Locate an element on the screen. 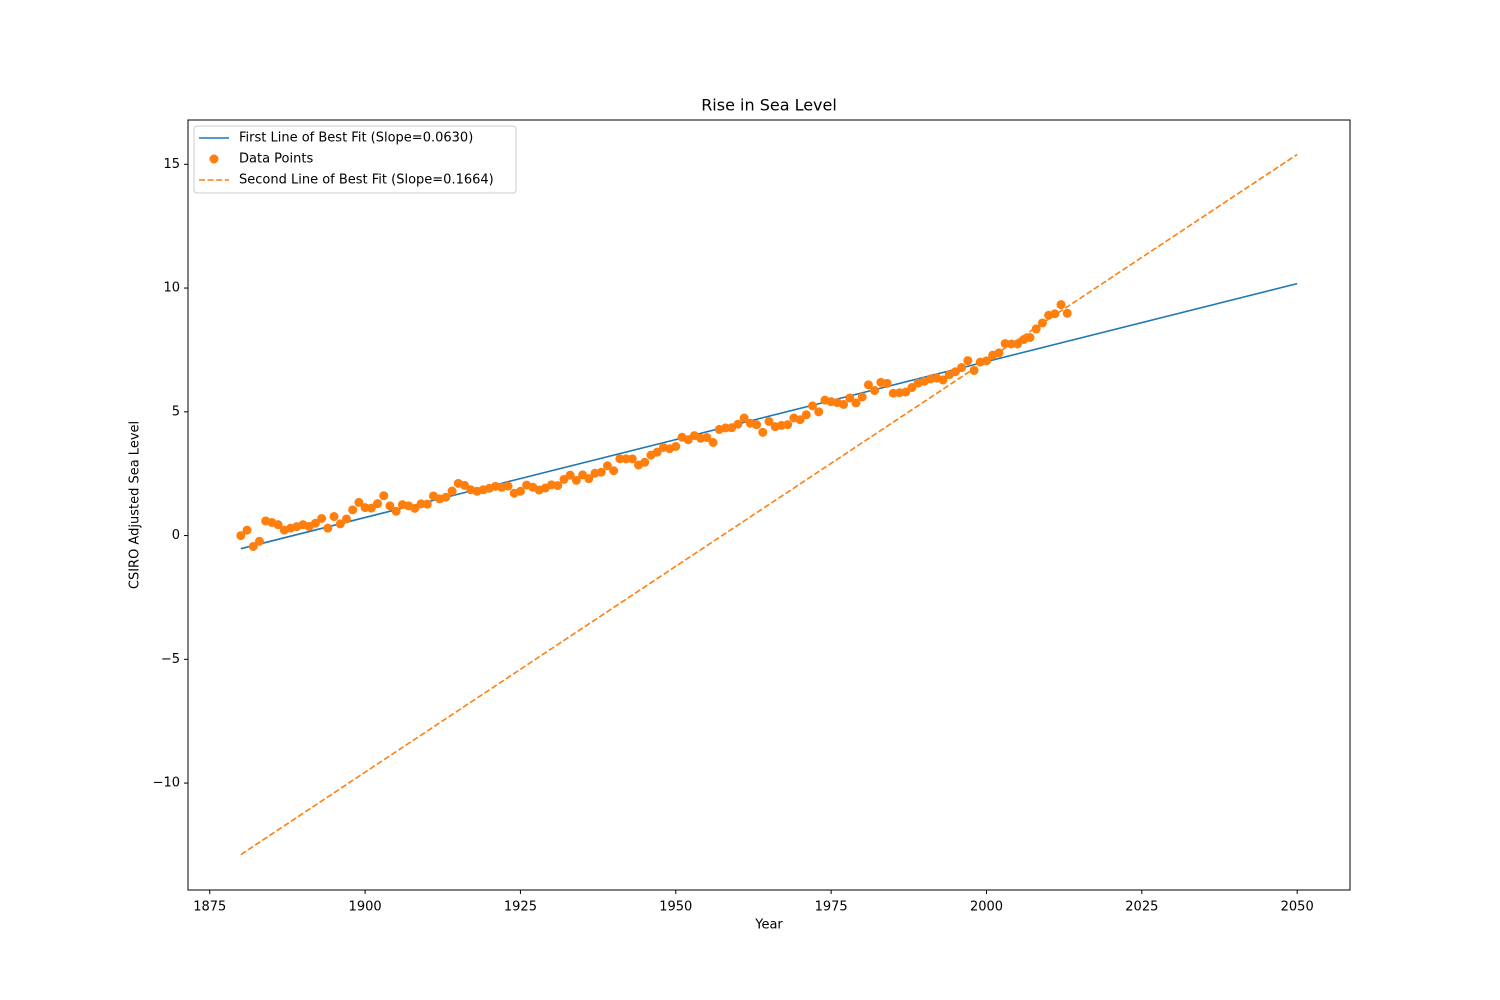 This screenshot has width=1500, height=1000. x-tick-label: 2025 is located at coordinates (1141, 907).